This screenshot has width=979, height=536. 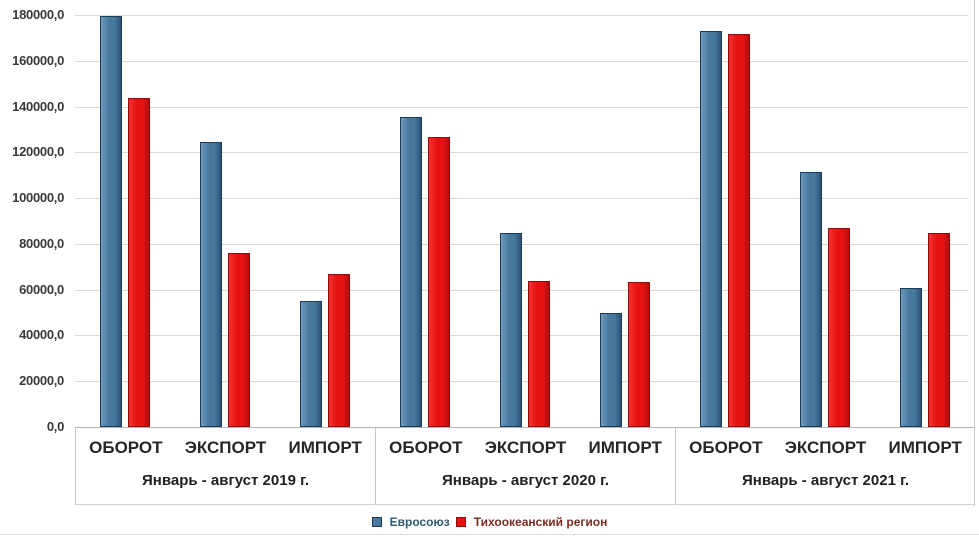 I want to click on y-tick-label: 140000,0, so click(x=38, y=106).